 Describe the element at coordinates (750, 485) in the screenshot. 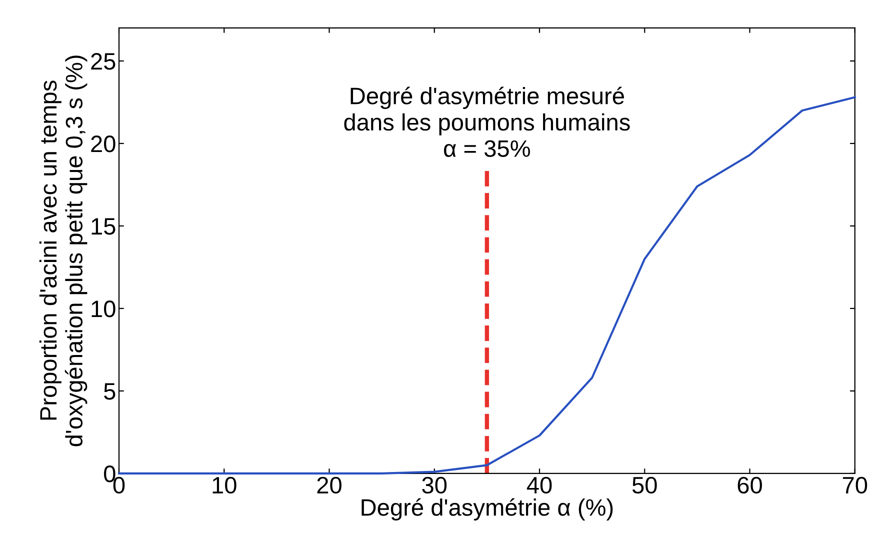

I see `x-tick-label: 60` at that location.